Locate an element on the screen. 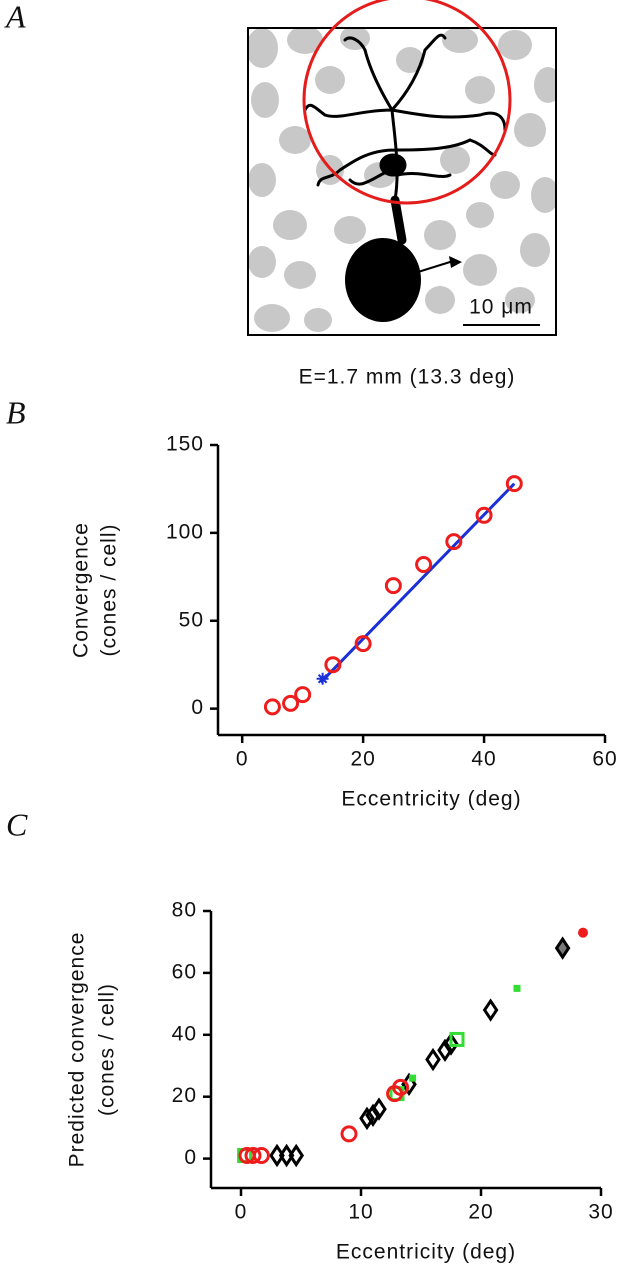  y-tick-label: 20 is located at coordinates (184, 1095).